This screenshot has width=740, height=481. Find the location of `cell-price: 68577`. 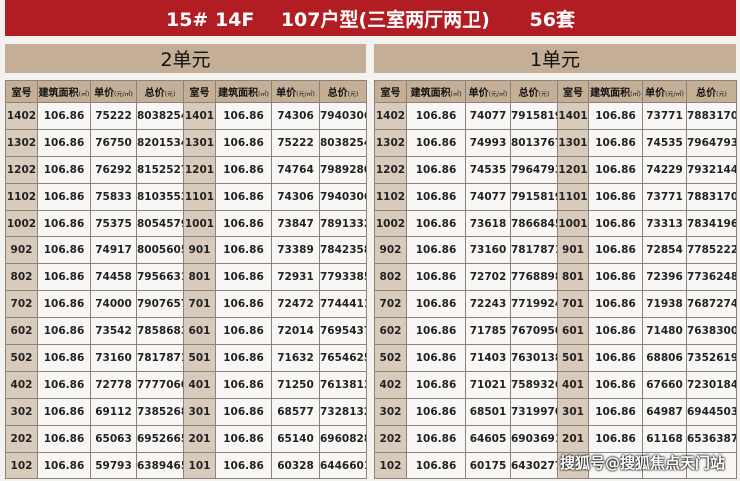

cell-price: 68577 is located at coordinates (295, 411).